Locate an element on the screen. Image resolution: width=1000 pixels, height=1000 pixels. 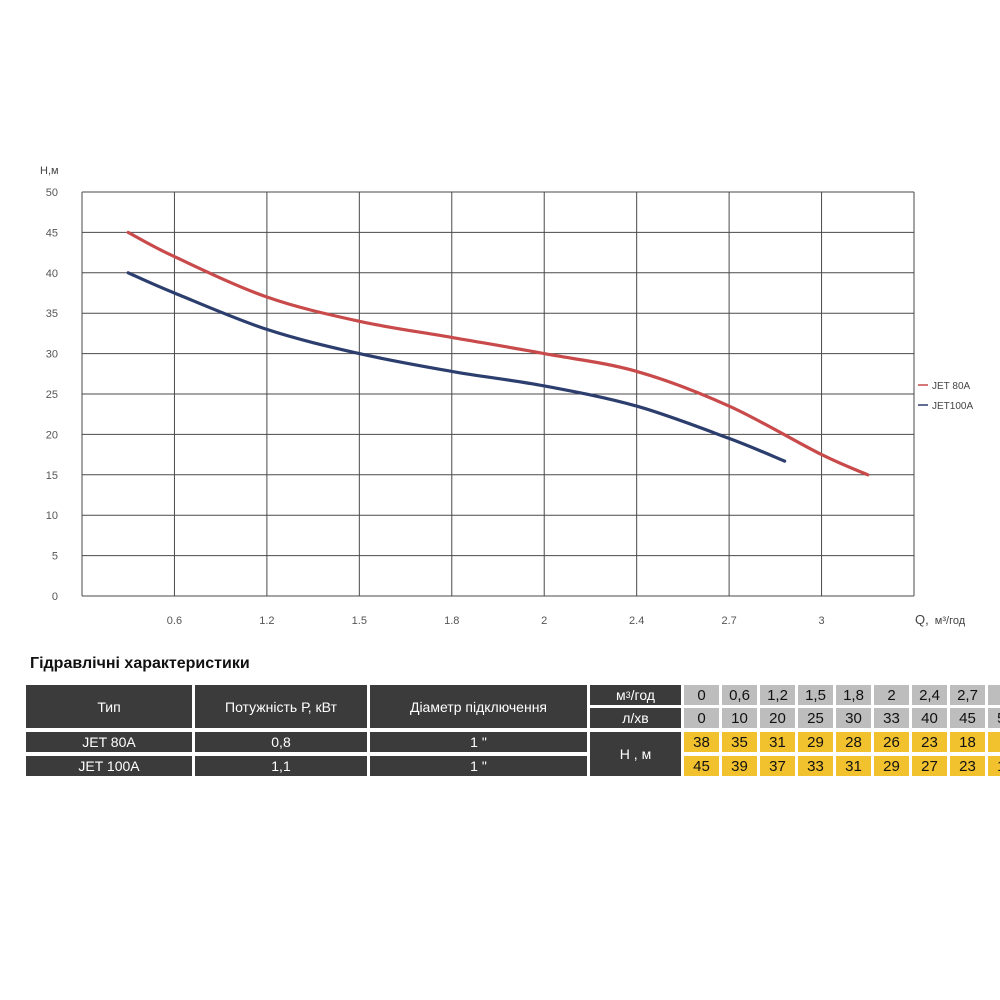
section-title: Гідравлічні характеристики is located at coordinates (140, 663).